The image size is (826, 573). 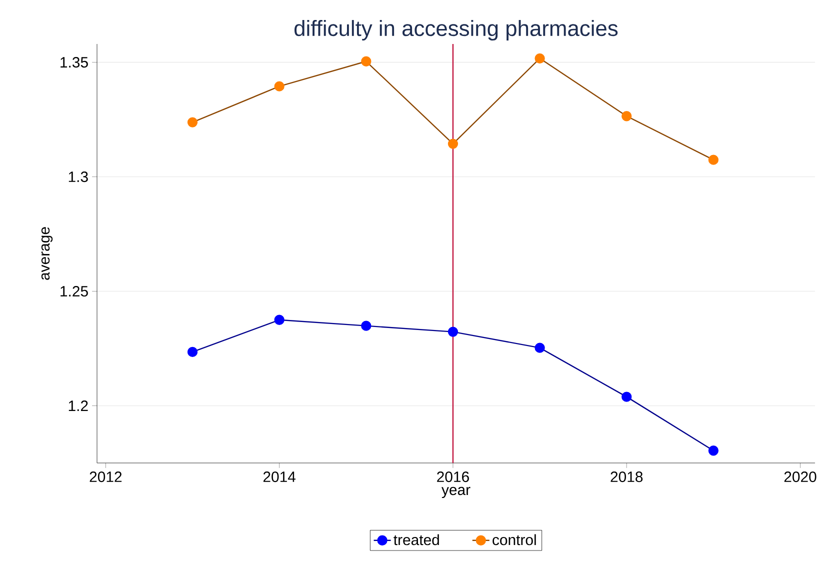 What do you see at coordinates (456, 492) in the screenshot?
I see `x-axis-title: year` at bounding box center [456, 492].